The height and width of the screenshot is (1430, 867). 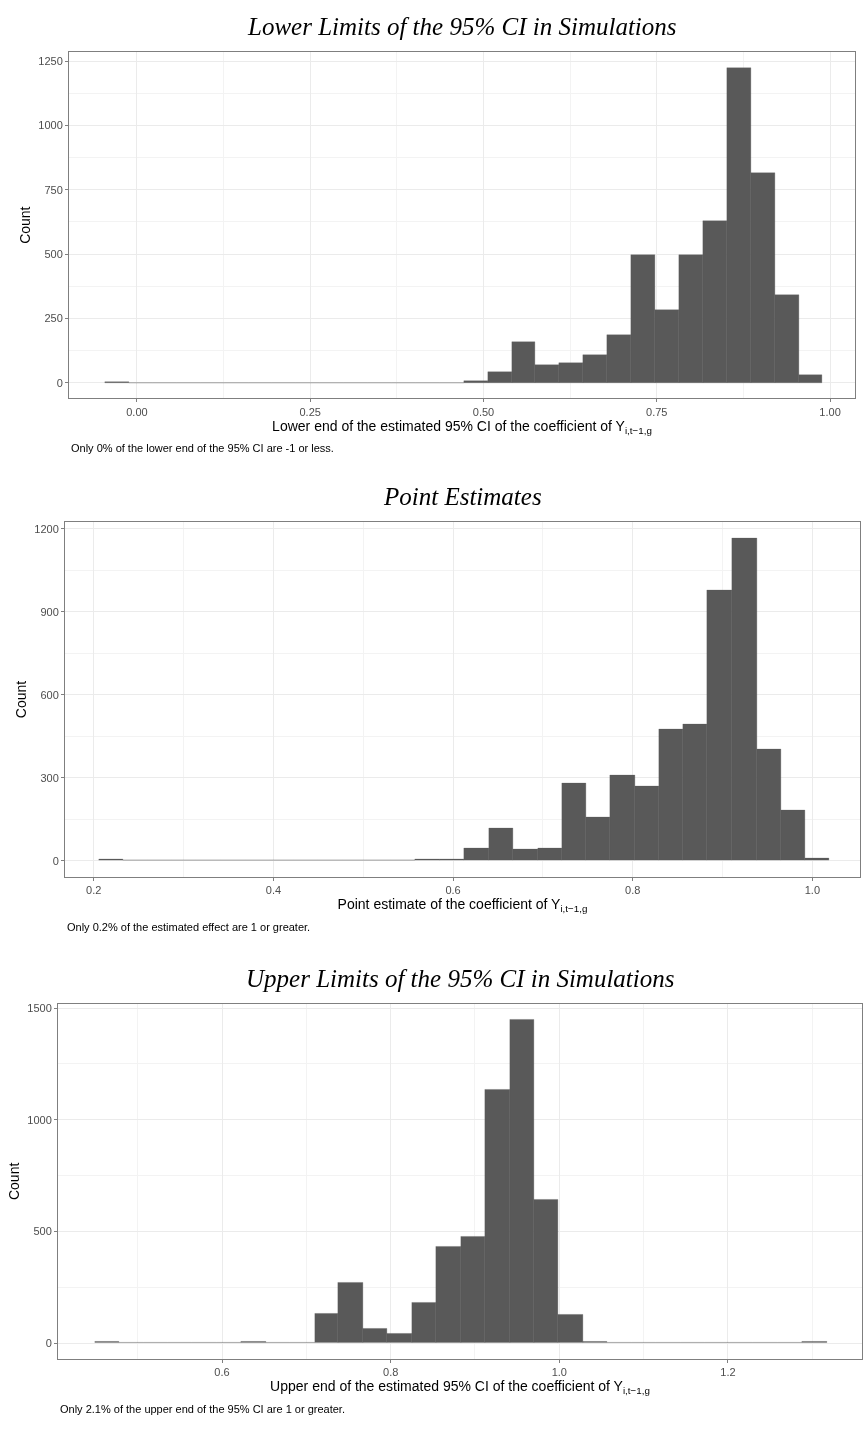 What do you see at coordinates (830, 411) in the screenshot?
I see `x-tick-label: 1.00` at bounding box center [830, 411].